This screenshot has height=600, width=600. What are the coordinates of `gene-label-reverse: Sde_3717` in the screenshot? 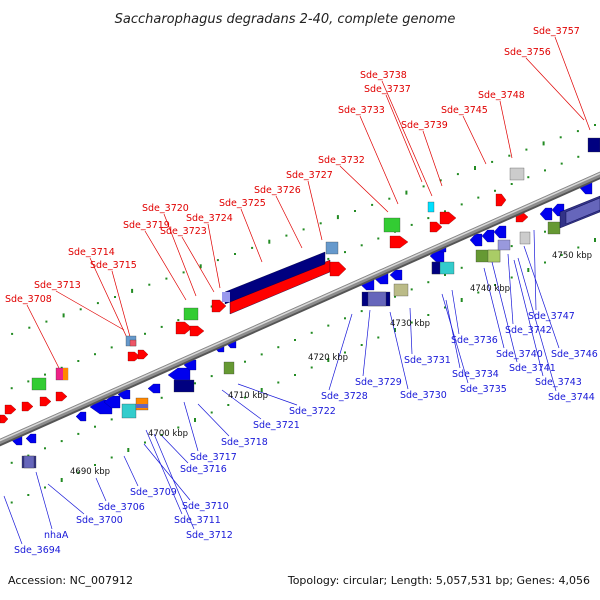 It's located at (213, 457).